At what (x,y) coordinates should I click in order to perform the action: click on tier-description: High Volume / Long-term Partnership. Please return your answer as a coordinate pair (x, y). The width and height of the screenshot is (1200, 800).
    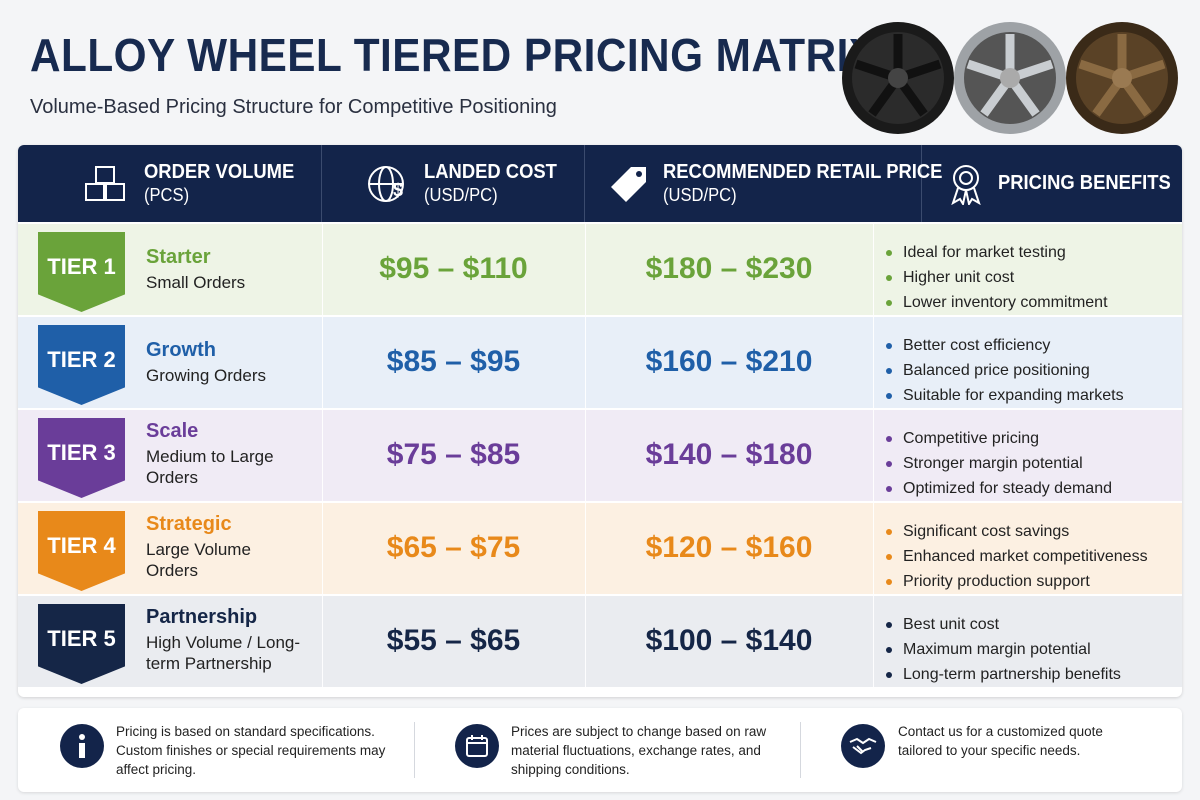
    Looking at the image, I should click on (223, 653).